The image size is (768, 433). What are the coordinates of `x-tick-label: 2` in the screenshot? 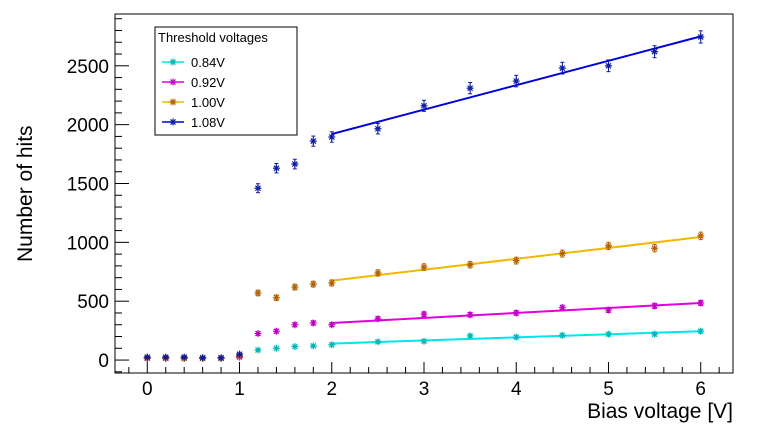 It's located at (331, 389).